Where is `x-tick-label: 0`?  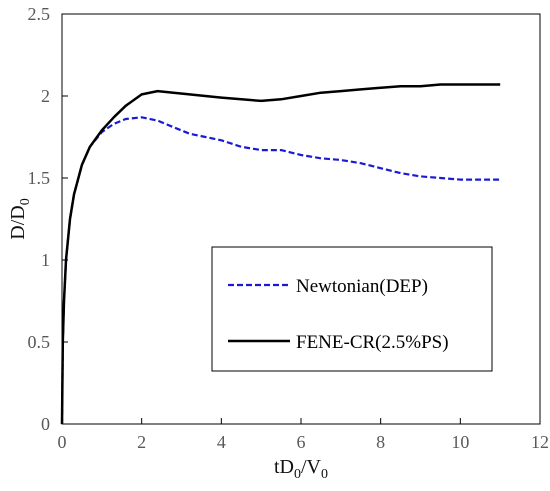
x-tick-label: 0 is located at coordinates (62, 442).